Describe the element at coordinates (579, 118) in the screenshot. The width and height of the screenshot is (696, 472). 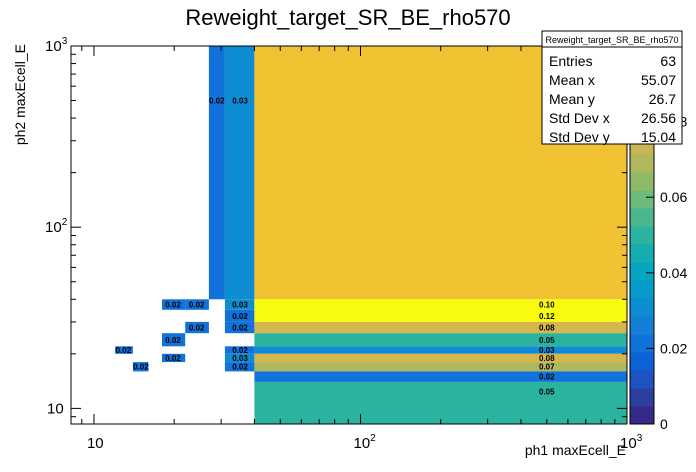
I see `stats-row-label: Std Dev x` at that location.